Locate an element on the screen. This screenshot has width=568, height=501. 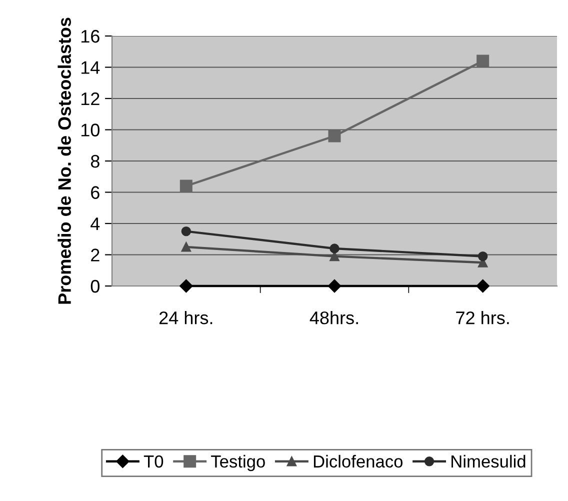
x-tick-label: 24 hrs. is located at coordinates (185, 317).